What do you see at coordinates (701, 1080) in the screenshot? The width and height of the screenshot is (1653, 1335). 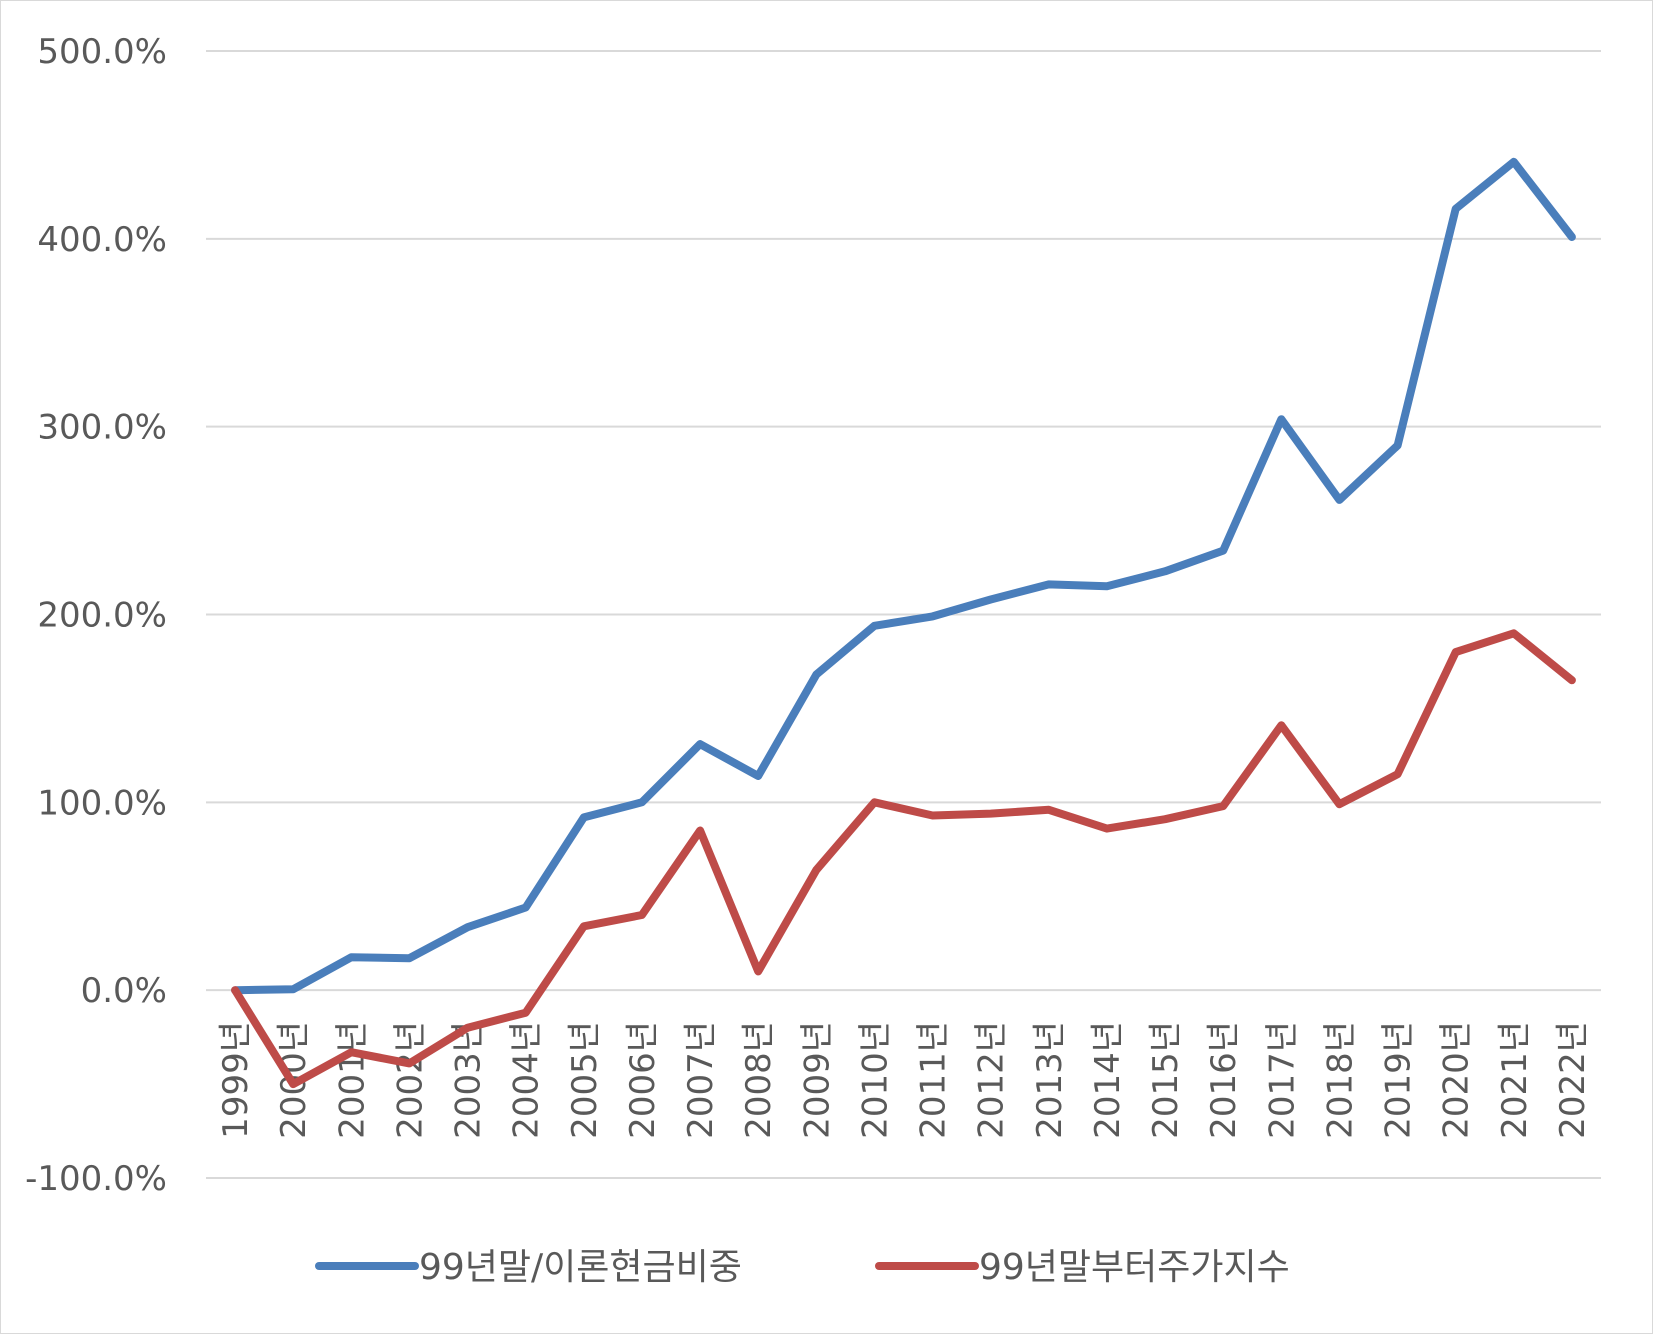 I see `x-tick-label: 2007년` at bounding box center [701, 1080].